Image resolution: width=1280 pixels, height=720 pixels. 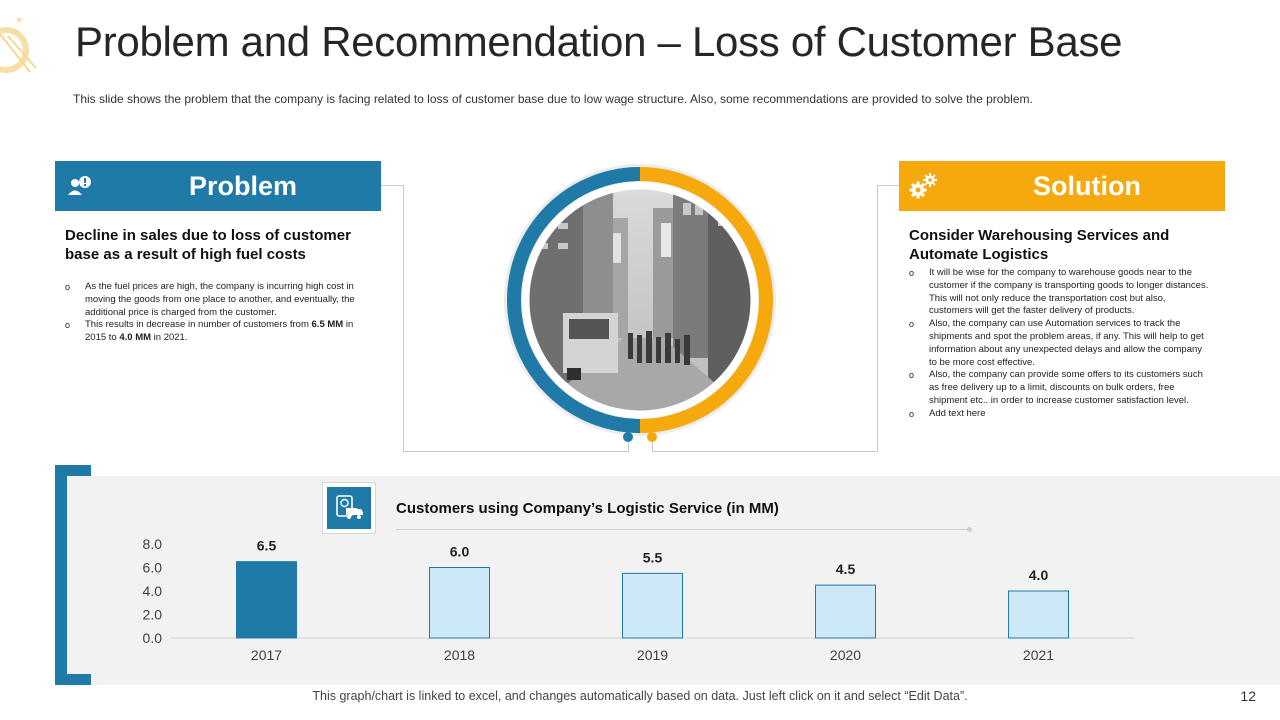 I want to click on bar-value-label: 5.5, so click(x=653, y=557).